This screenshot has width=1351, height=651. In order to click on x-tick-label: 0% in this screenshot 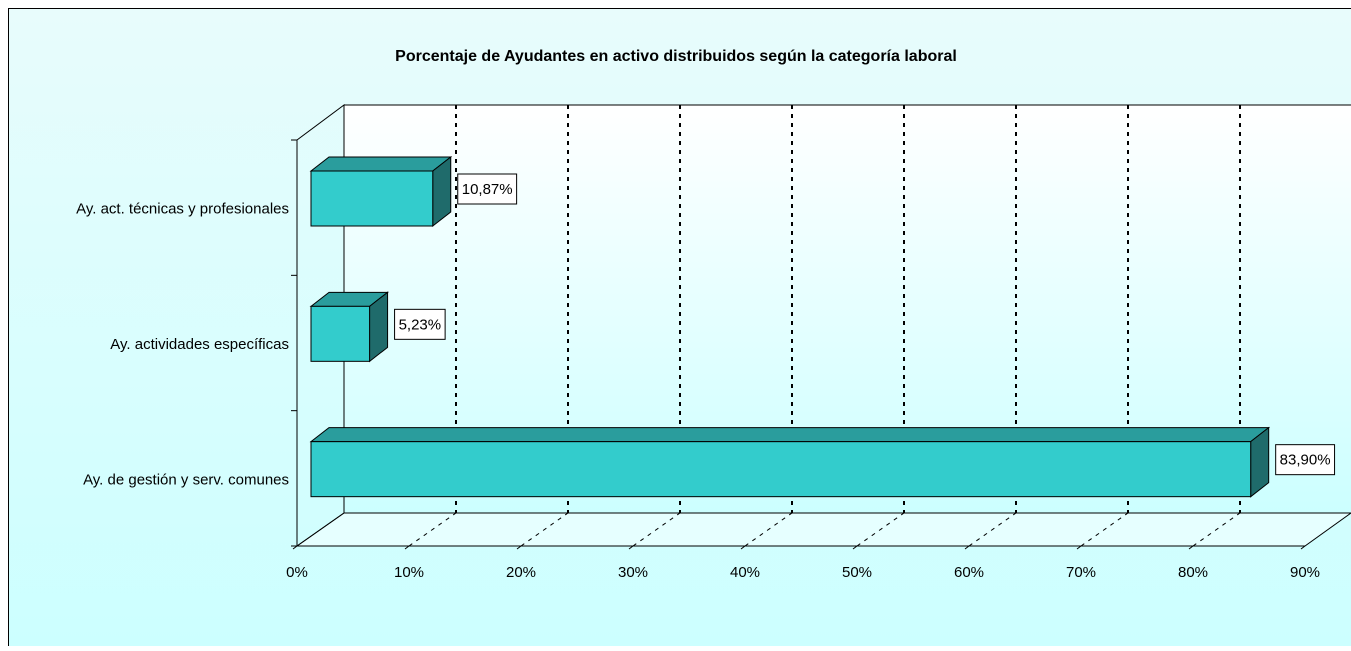, I will do `click(297, 572)`.